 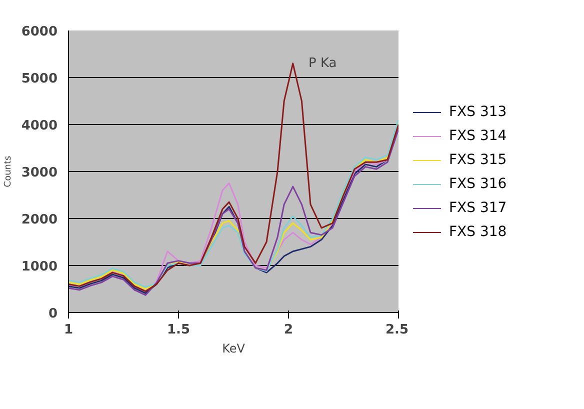 What do you see at coordinates (478, 112) in the screenshot?
I see `legend-label: FXS 313` at bounding box center [478, 112].